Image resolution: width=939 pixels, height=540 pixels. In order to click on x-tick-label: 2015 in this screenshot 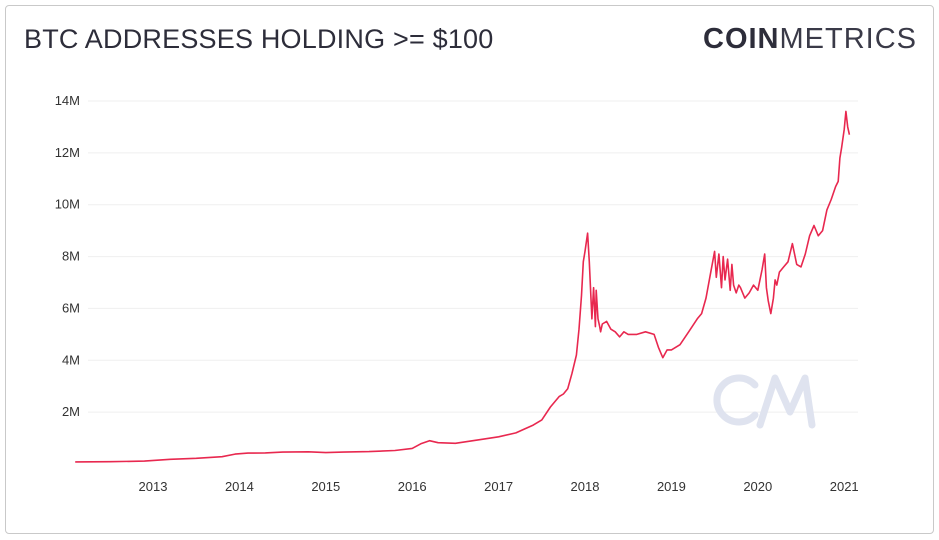, I will do `click(325, 486)`.